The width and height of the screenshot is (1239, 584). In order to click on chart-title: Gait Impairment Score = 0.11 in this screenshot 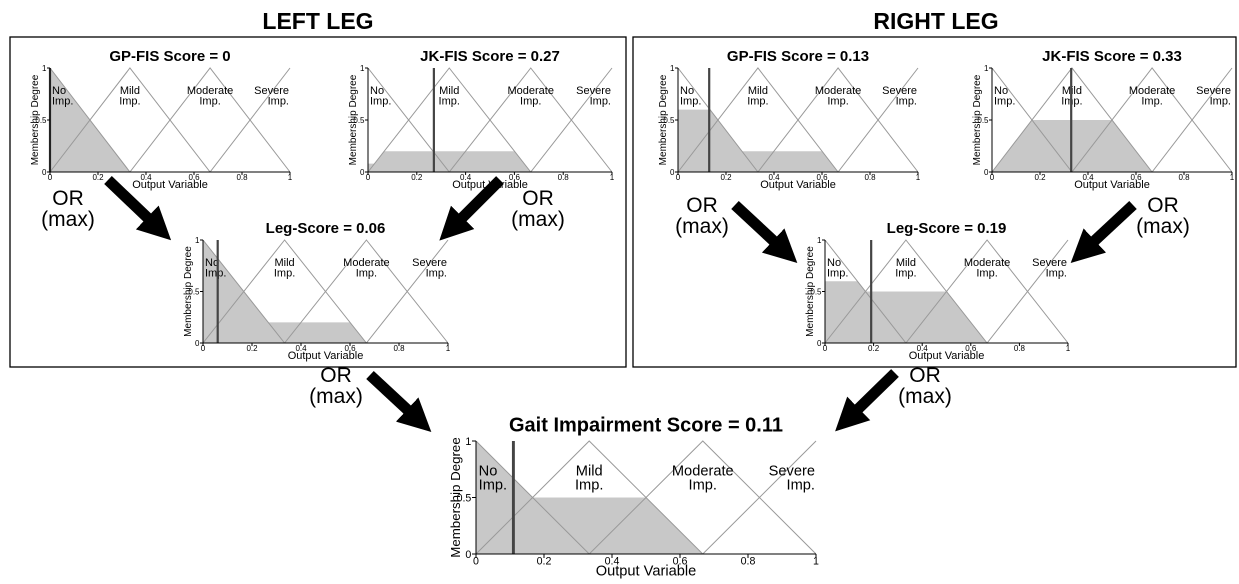, I will do `click(646, 426)`.